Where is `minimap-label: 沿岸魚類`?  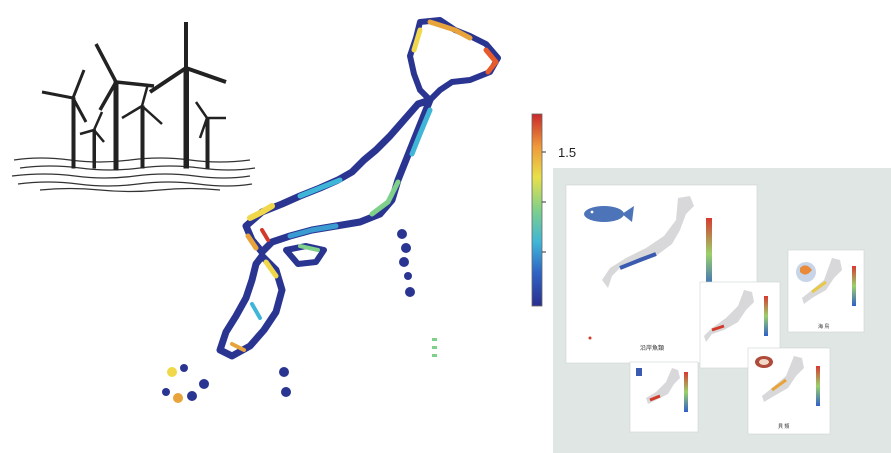 minimap-label: 沿岸魚類 is located at coordinates (652, 348).